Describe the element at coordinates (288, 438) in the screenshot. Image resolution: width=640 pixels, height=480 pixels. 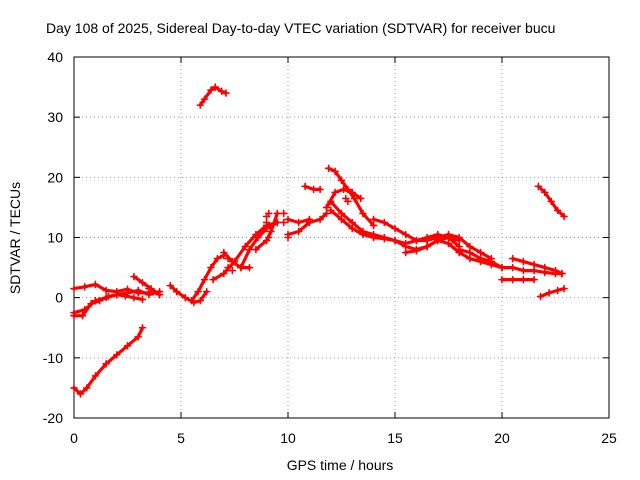
I see `x-tick-label: 10` at that location.